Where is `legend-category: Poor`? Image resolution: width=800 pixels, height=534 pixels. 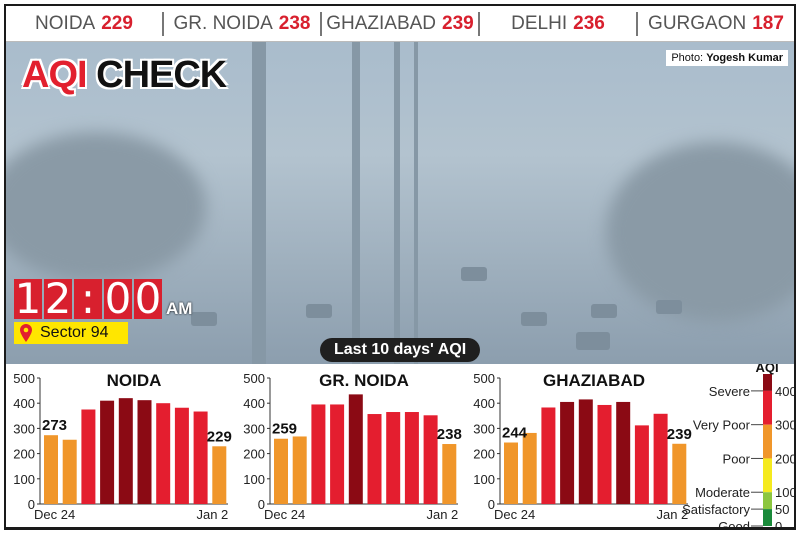
legend-category: Poor is located at coordinates (737, 458).